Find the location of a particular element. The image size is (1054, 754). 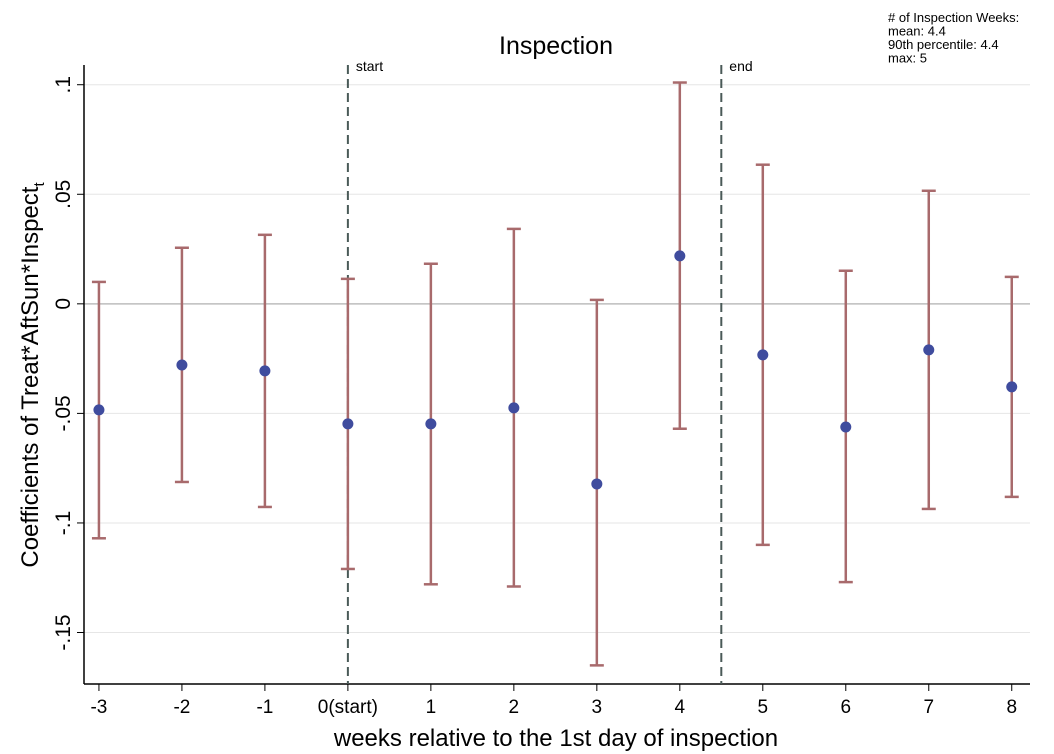

reference-label: end is located at coordinates (740, 66).